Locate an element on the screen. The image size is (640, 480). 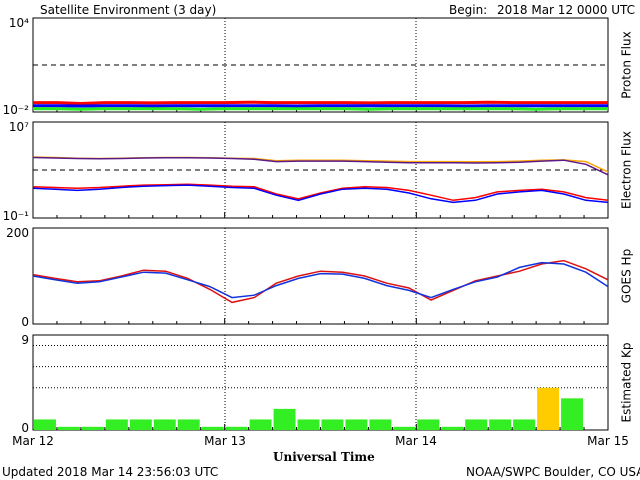
updated-timestamp: Updated 2018 Mar 14 23:56:03 UTC is located at coordinates (110, 472).